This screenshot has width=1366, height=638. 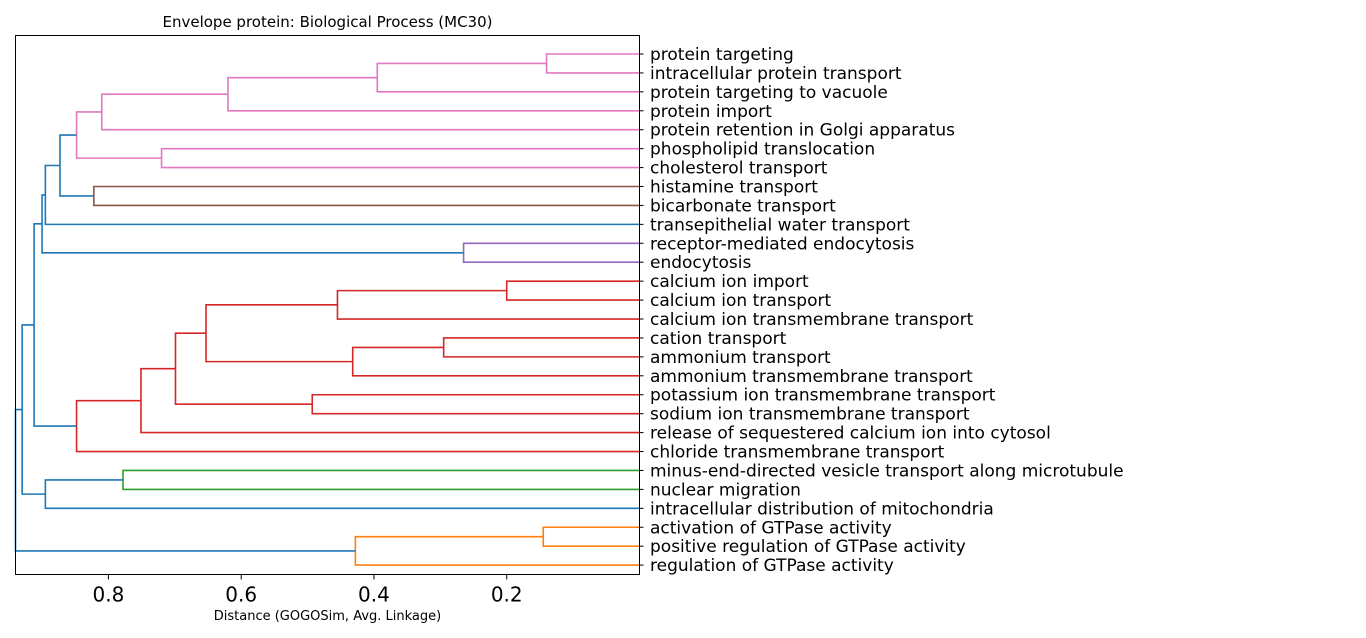 What do you see at coordinates (327, 616) in the screenshot?
I see `x-axis-label: Distance (GOGOSim, Avg. Linkage)` at bounding box center [327, 616].